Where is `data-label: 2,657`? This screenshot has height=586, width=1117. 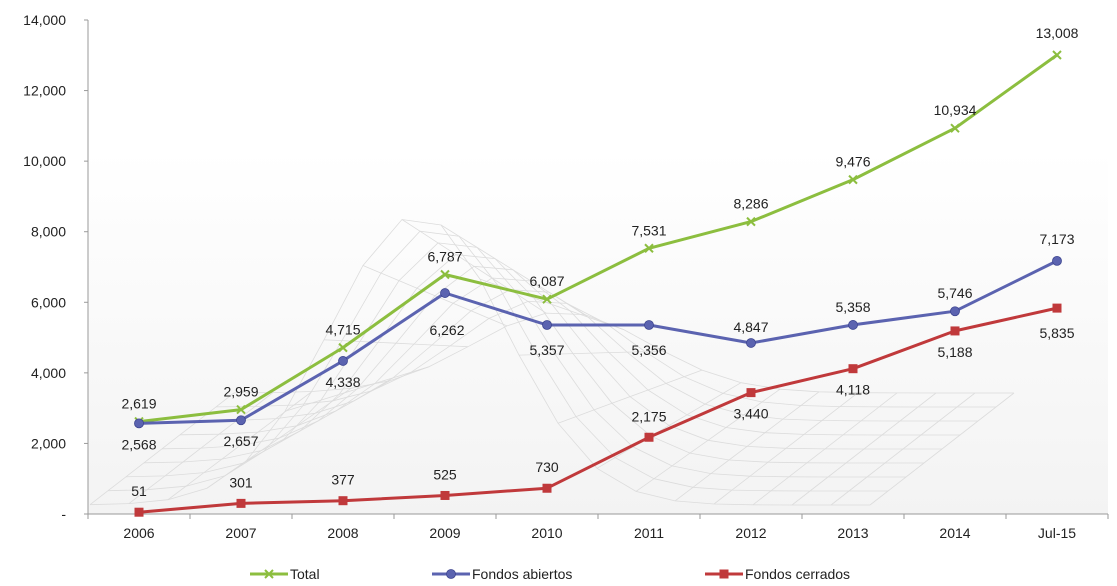 data-label: 2,657 is located at coordinates (240, 441).